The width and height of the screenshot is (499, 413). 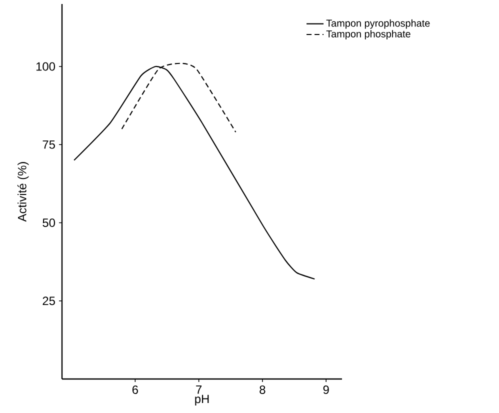 What do you see at coordinates (202, 400) in the screenshot?
I see `x-axis-title: pH` at bounding box center [202, 400].